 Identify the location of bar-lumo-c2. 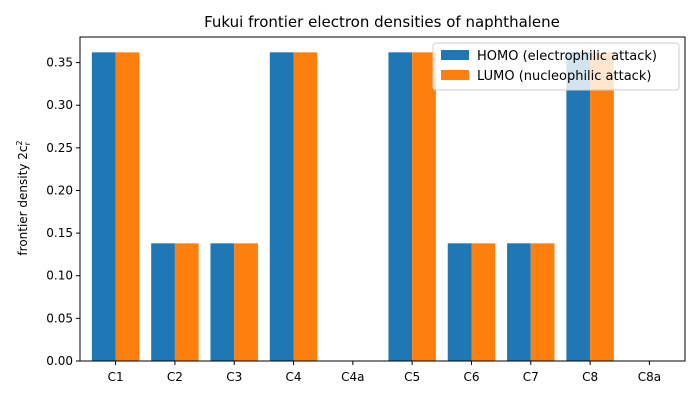
(186, 302).